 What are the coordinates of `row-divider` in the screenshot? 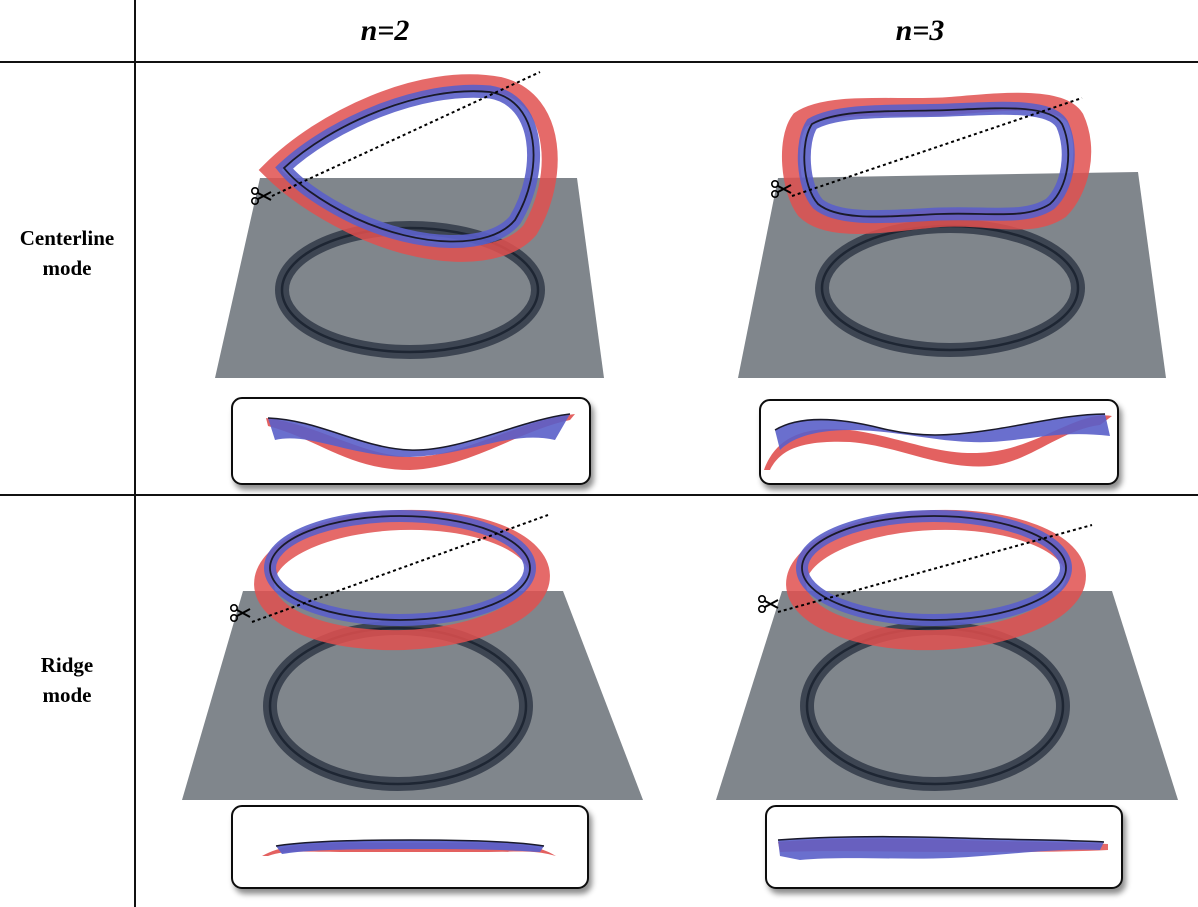 It's located at (599, 495).